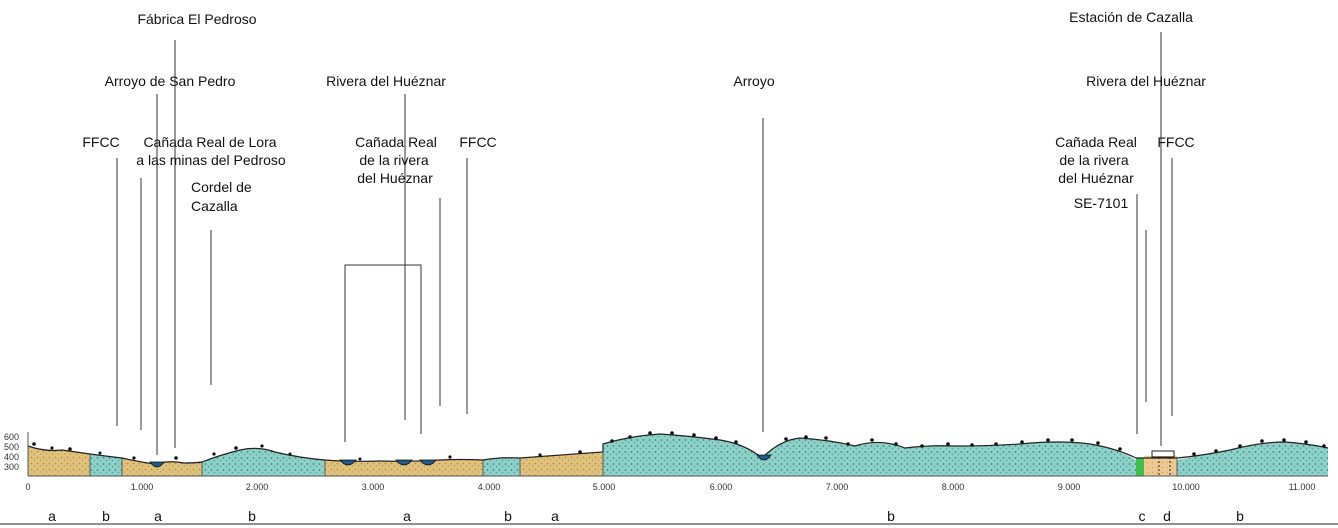 This screenshot has height=528, width=1338. Describe the element at coordinates (1302, 487) in the screenshot. I see `distance-tick-label: 11.000` at that location.